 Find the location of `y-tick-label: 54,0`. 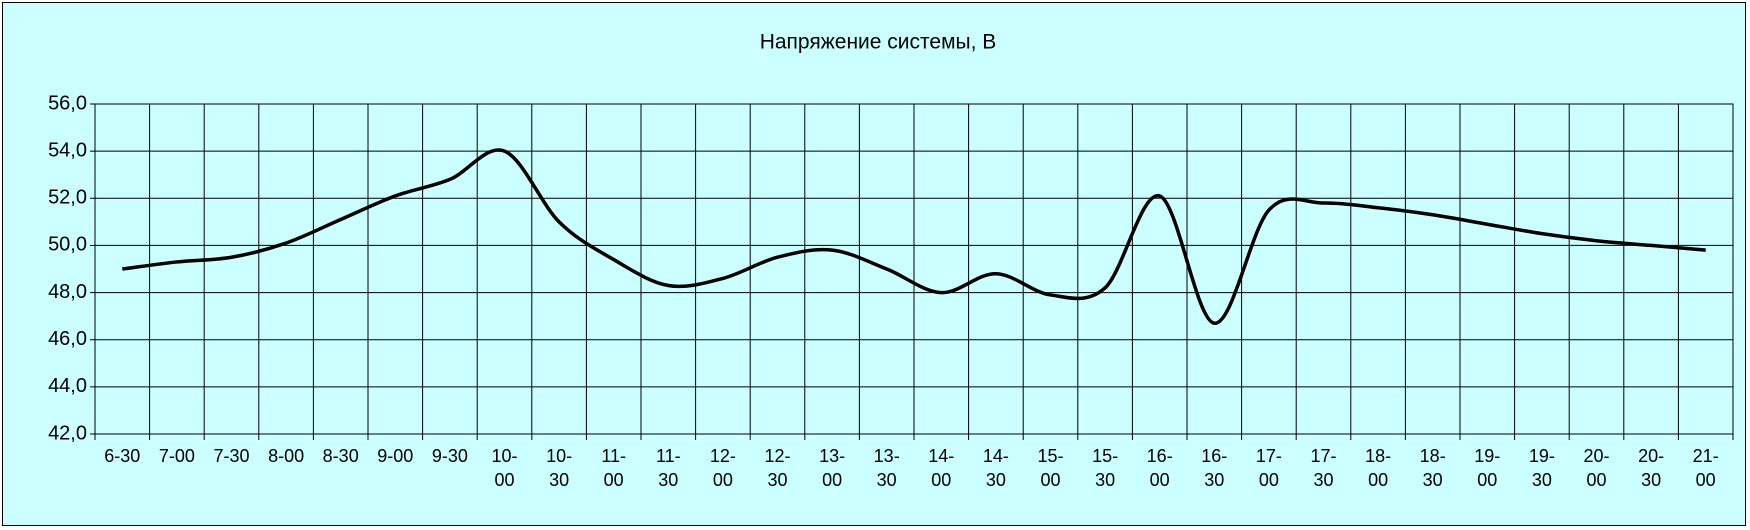

y-tick-label: 54,0 is located at coordinates (67, 150).